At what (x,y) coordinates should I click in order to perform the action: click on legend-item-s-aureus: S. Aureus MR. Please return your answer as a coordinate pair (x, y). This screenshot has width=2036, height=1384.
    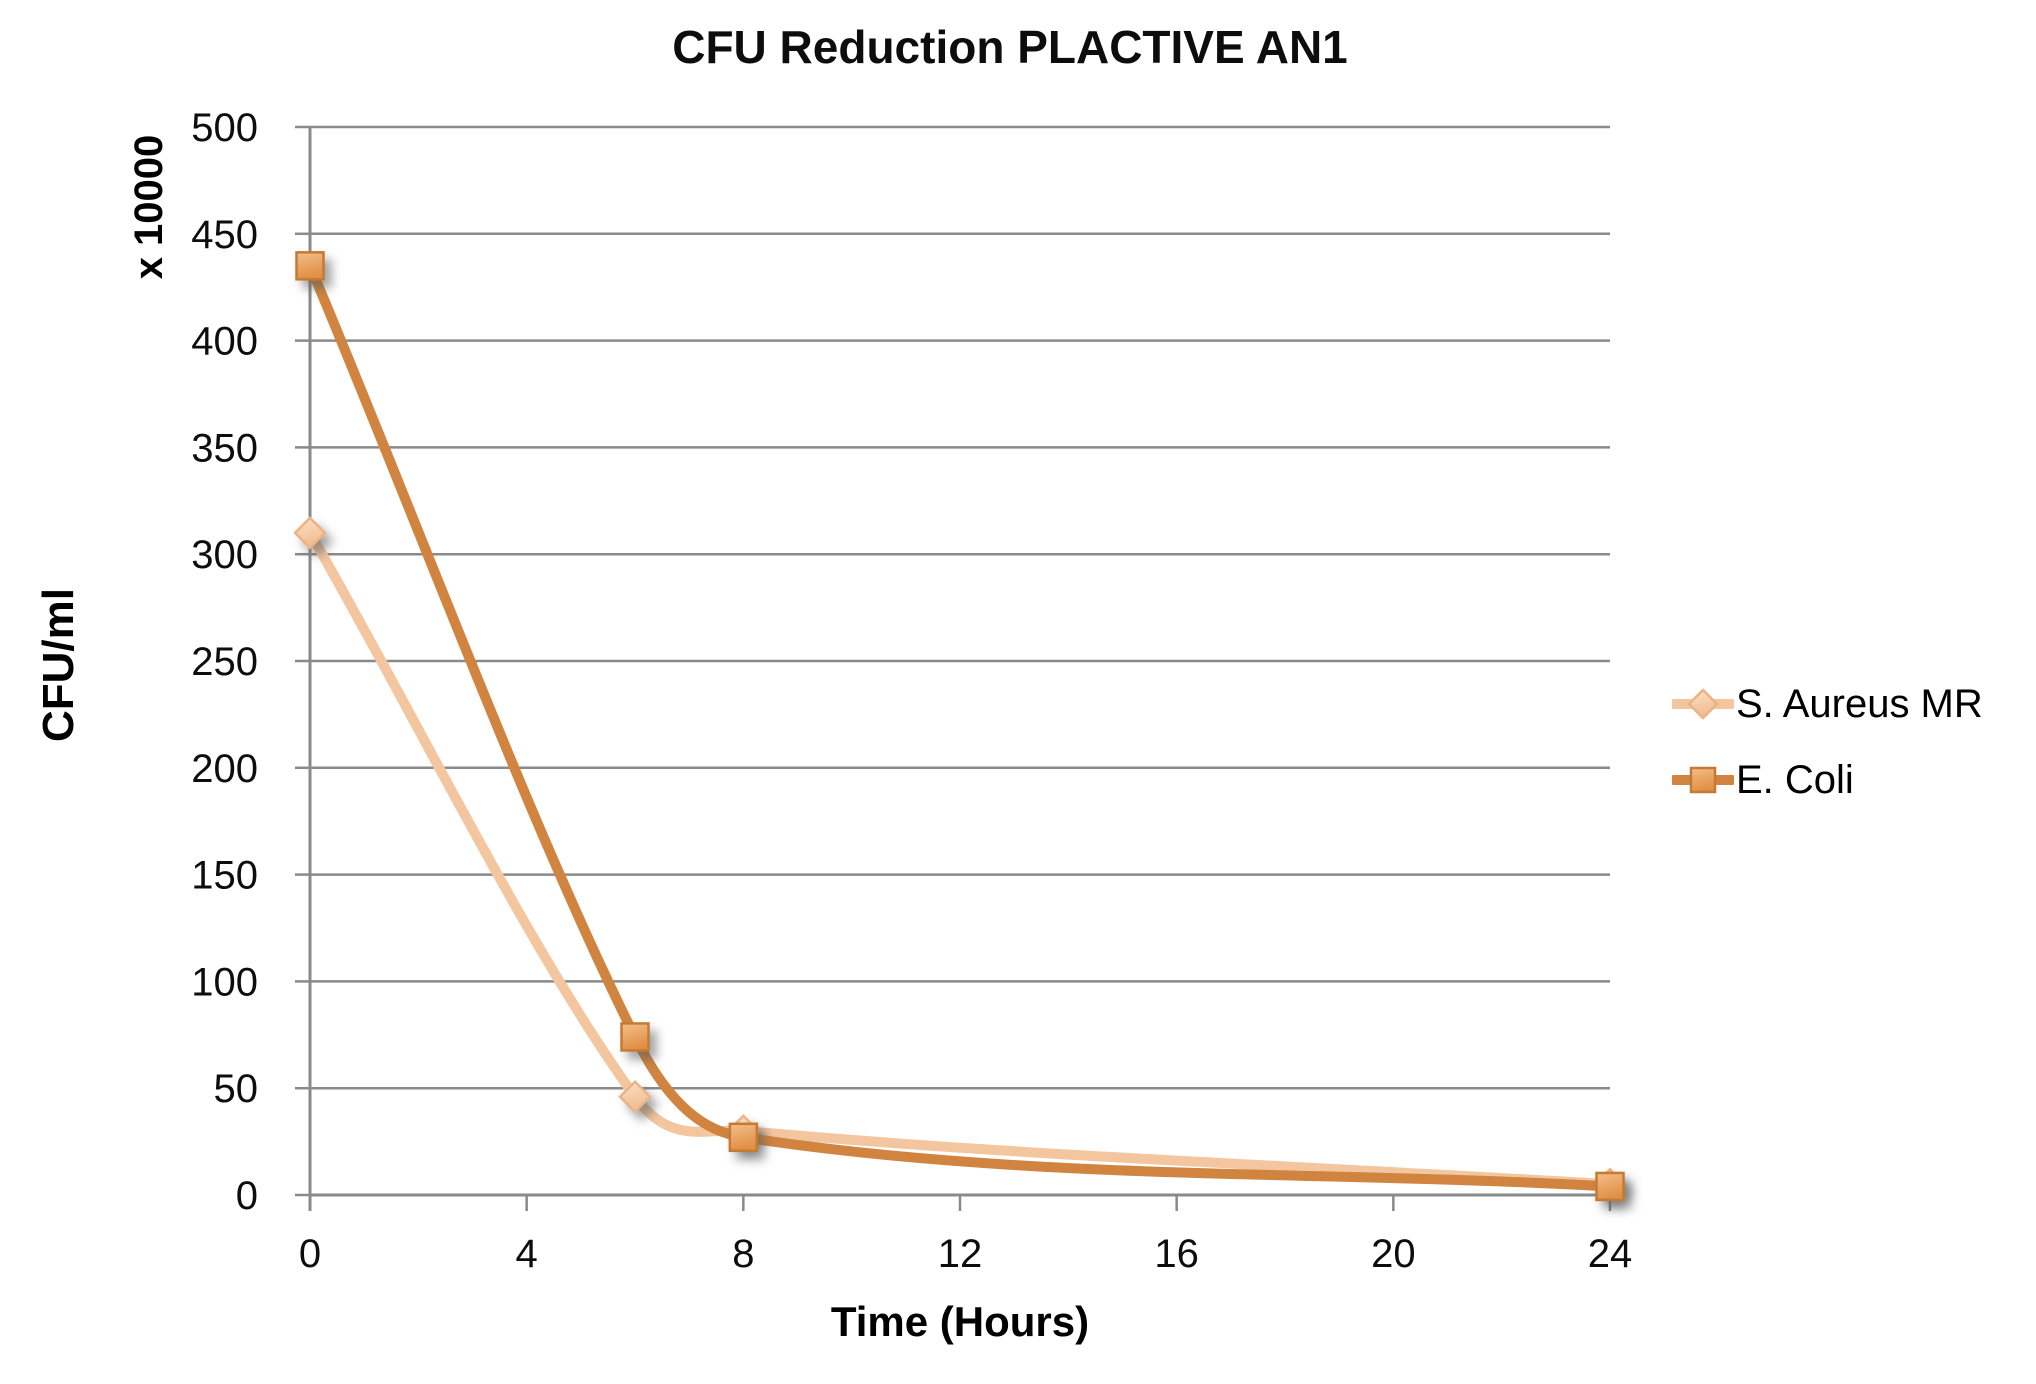
    Looking at the image, I should click on (1827, 703).